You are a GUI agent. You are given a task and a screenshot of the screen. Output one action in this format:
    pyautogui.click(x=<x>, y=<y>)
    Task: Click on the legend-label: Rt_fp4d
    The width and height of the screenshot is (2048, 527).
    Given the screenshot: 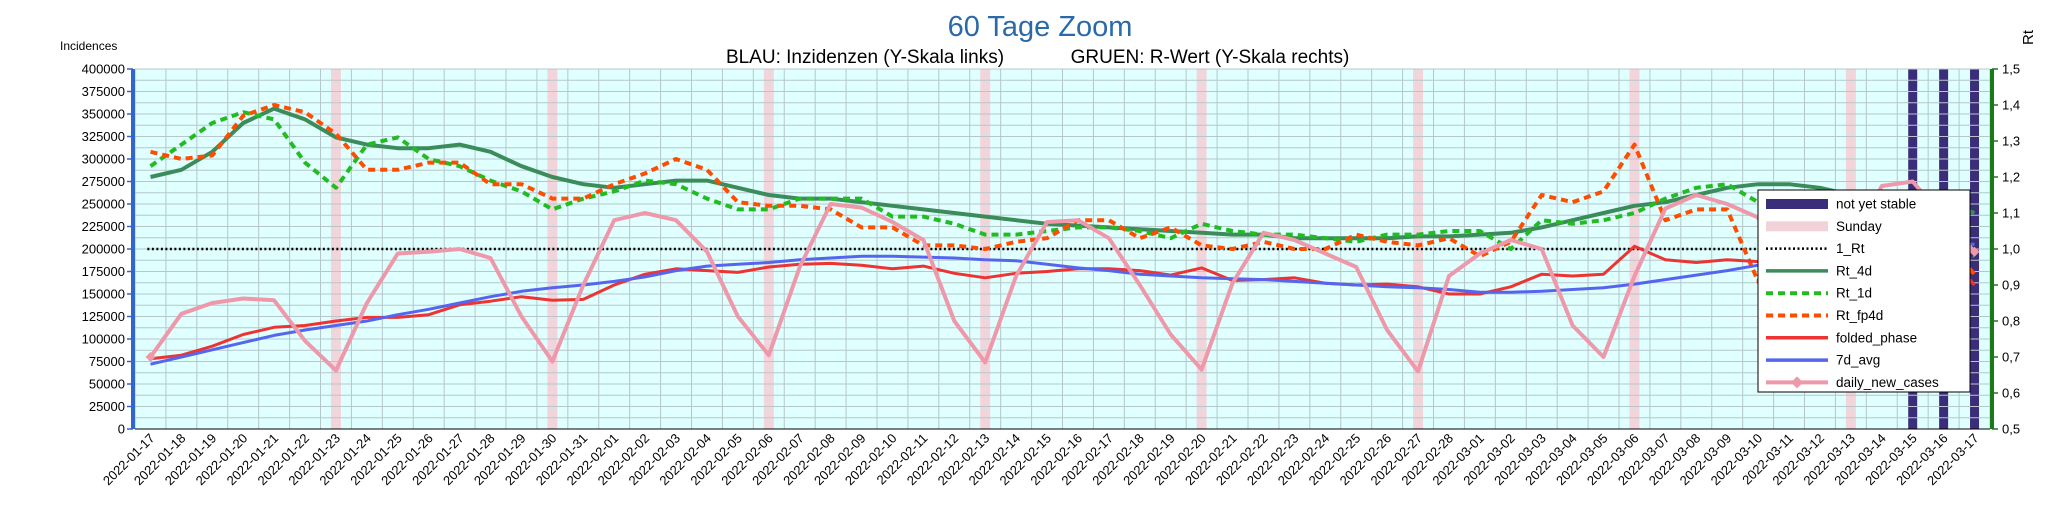 What is the action you would take?
    pyautogui.click(x=1859, y=315)
    